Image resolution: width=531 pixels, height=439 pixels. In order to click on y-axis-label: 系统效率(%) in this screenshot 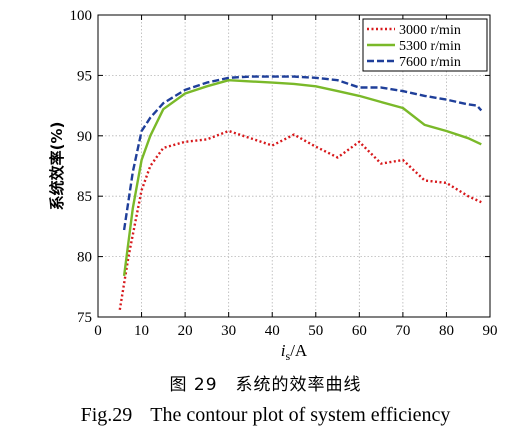, I will do `click(57, 166)`.